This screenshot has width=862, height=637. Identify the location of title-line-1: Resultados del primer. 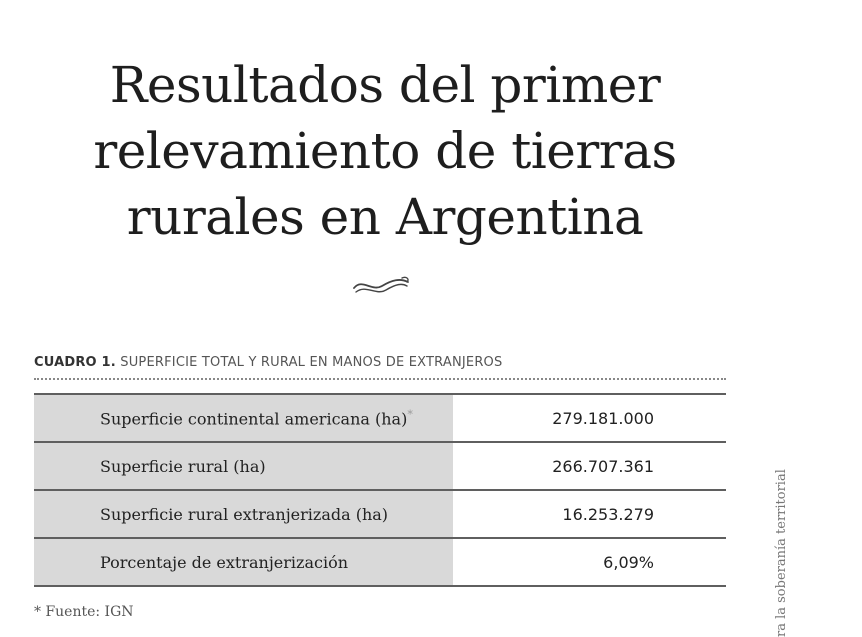
(385, 85).